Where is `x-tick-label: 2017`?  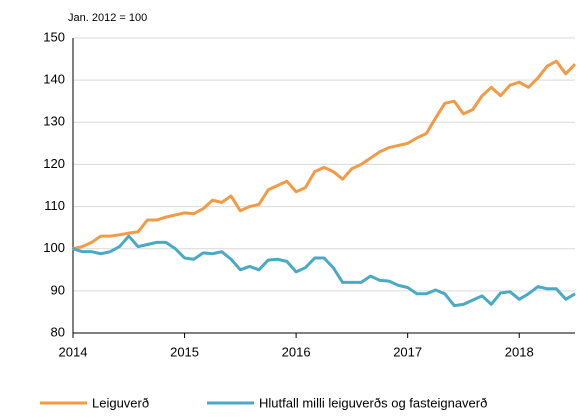
x-tick-label: 2017 is located at coordinates (407, 351).